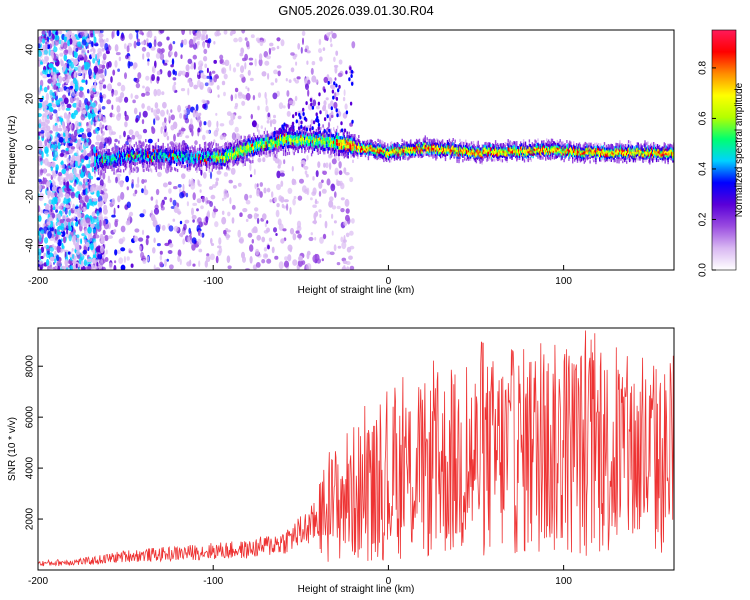  What do you see at coordinates (12, 150) in the screenshot?
I see `spectrogram-y-axis-label: Frequency (Hz)` at bounding box center [12, 150].